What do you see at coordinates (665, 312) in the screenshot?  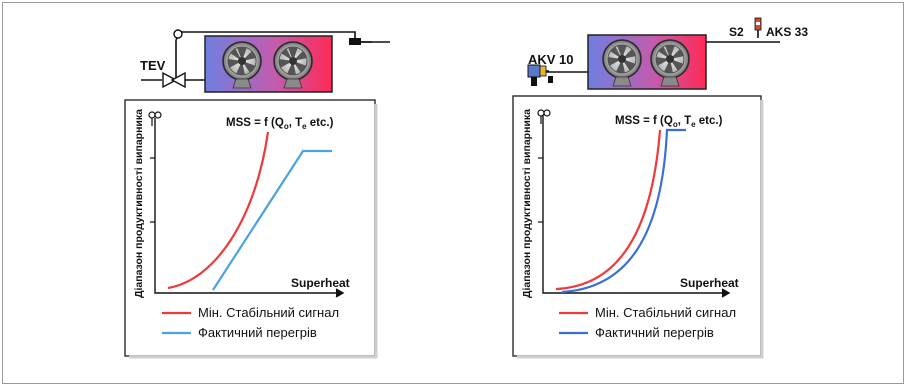 I see `right-legend-label-1: Мін. Стабільний сигнал` at bounding box center [665, 312].